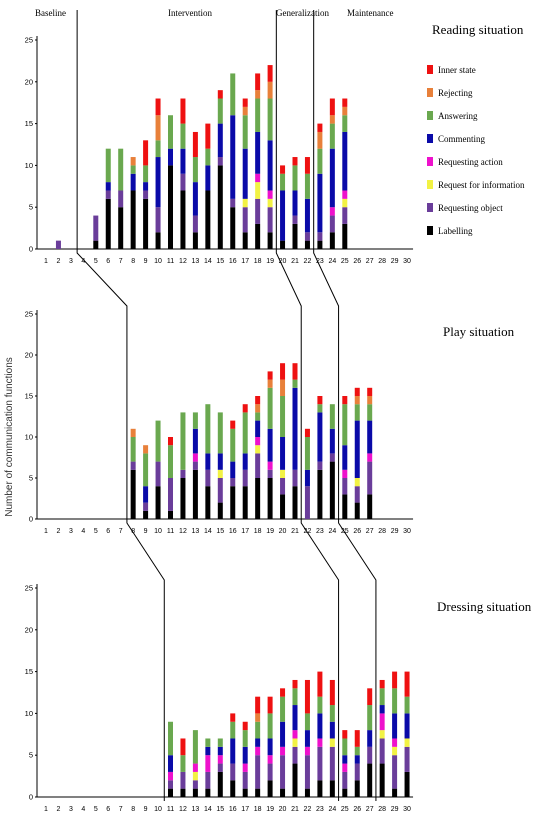 The width and height of the screenshot is (537, 821). I want to click on legend-swatch-inner-state, so click(430, 69).